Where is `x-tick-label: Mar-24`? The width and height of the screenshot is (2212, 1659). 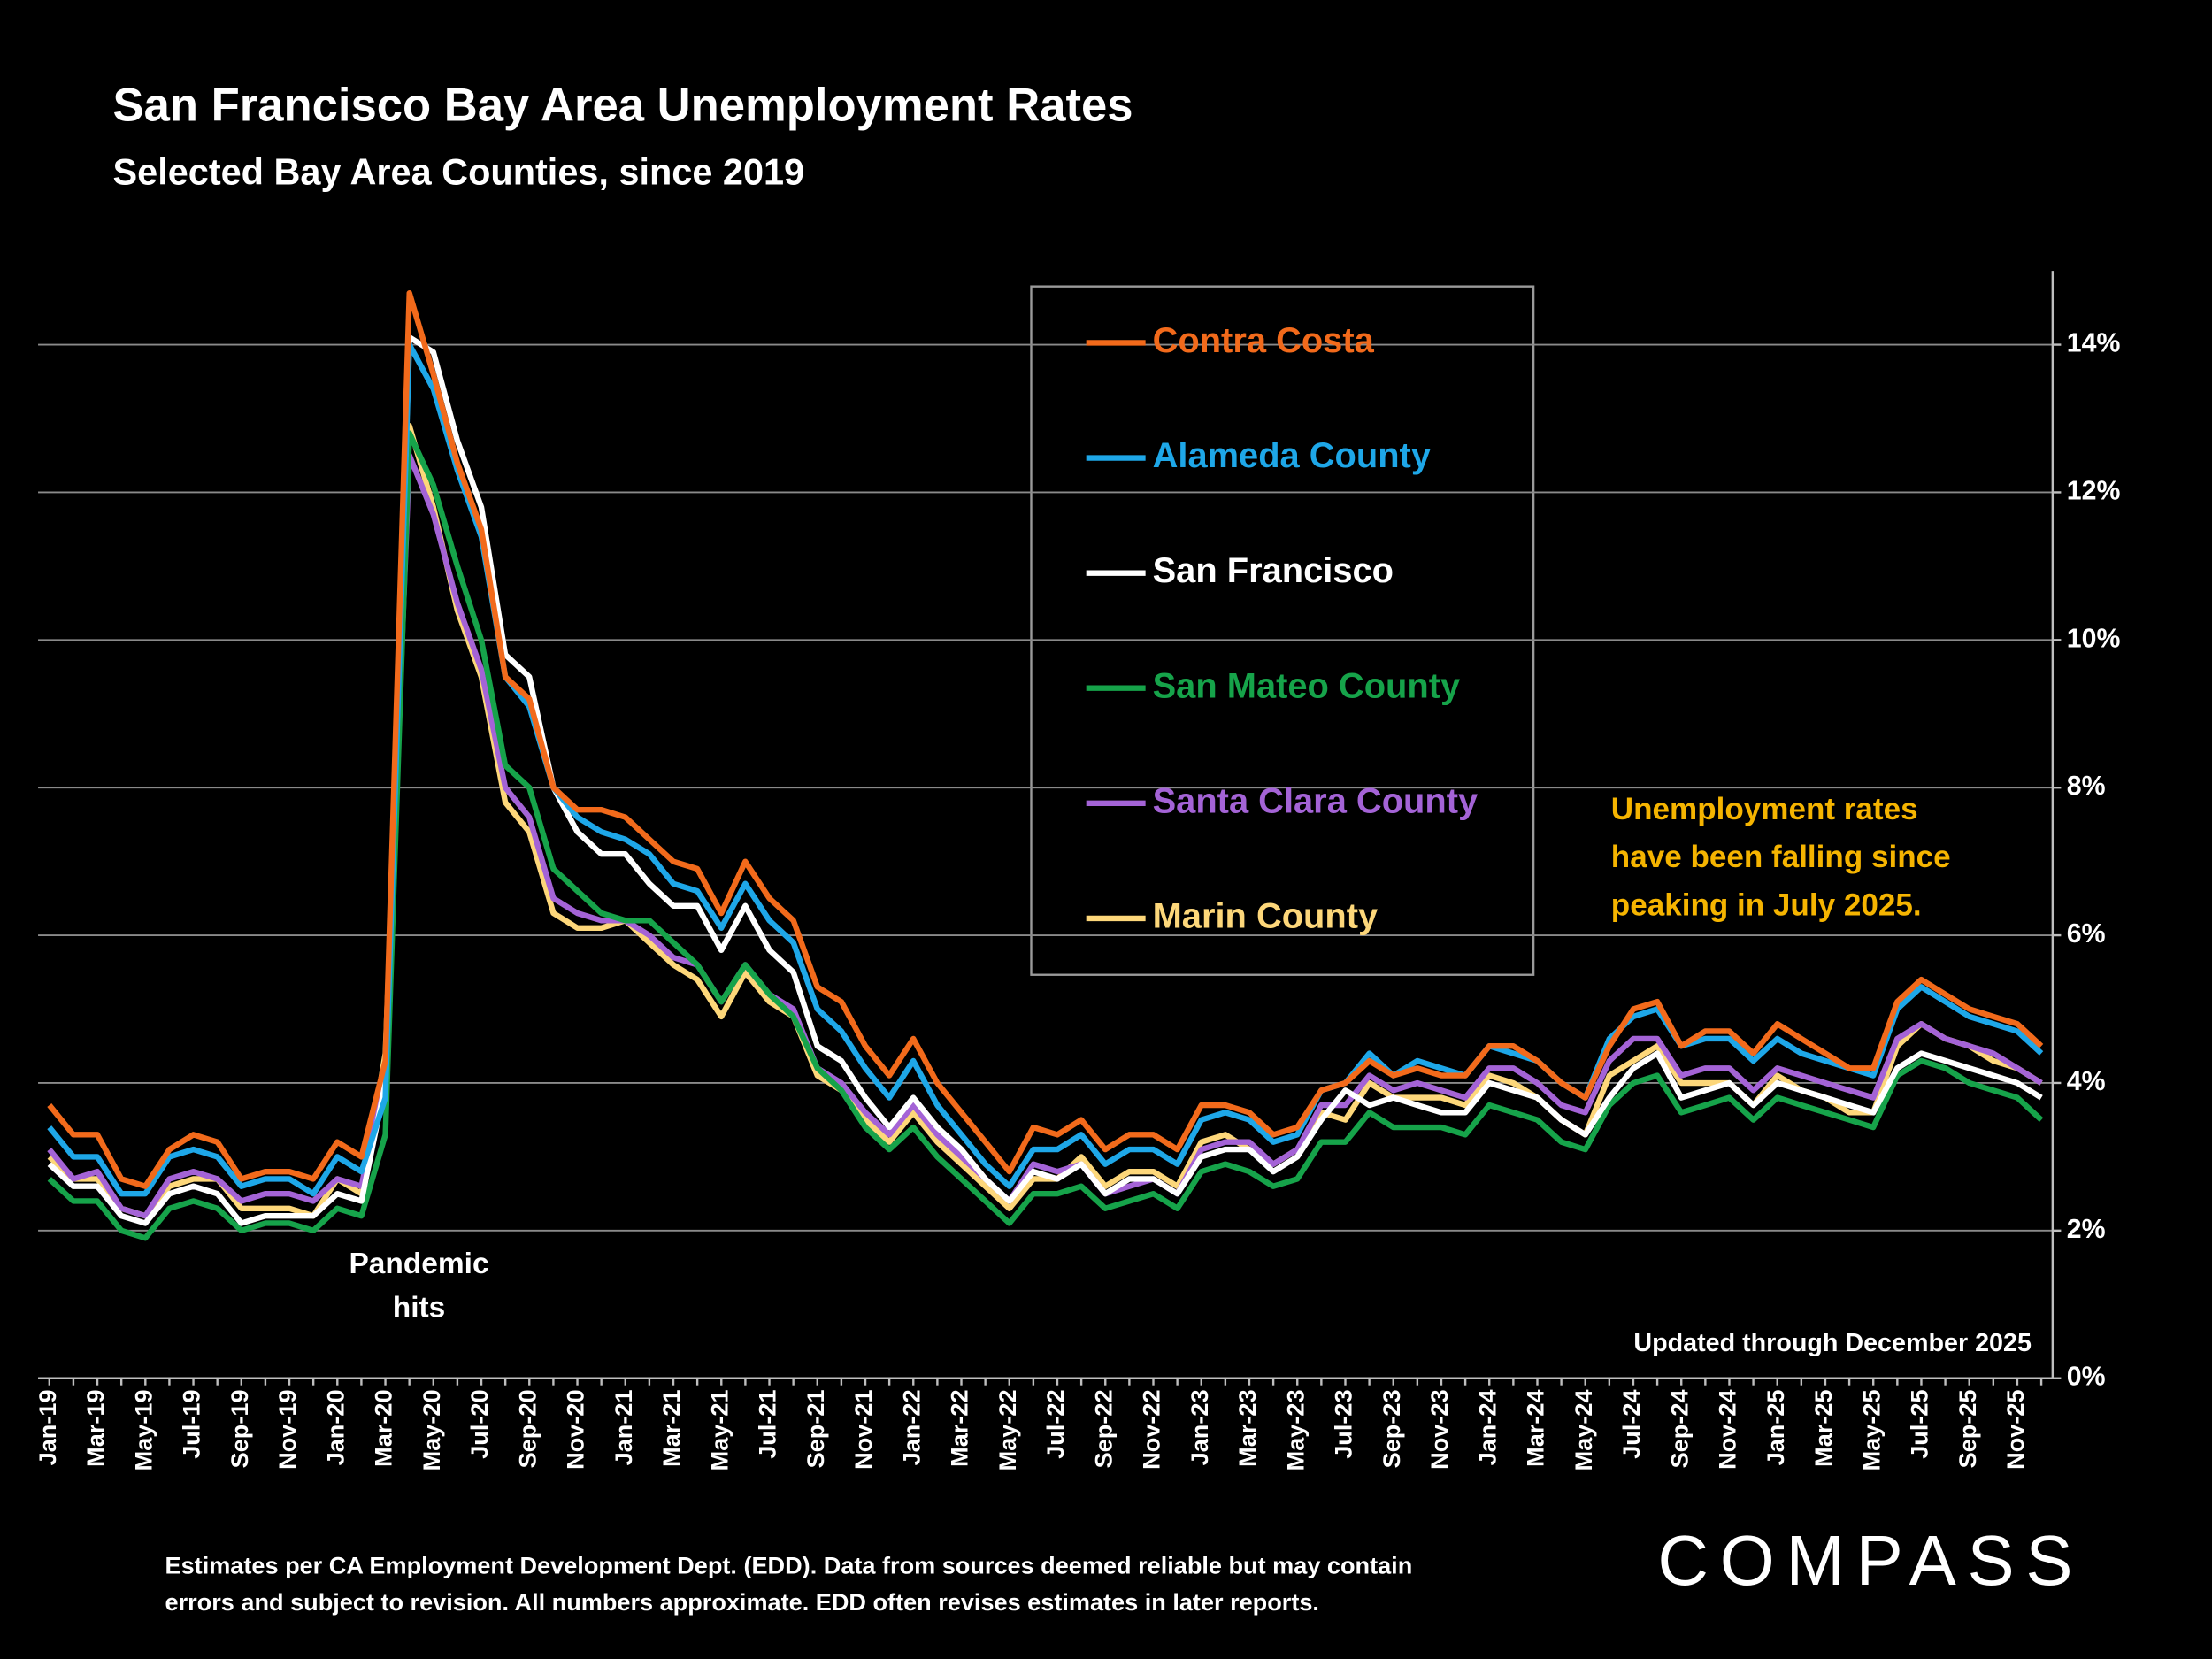
x-tick-label: Mar-24 is located at coordinates (1536, 1427).